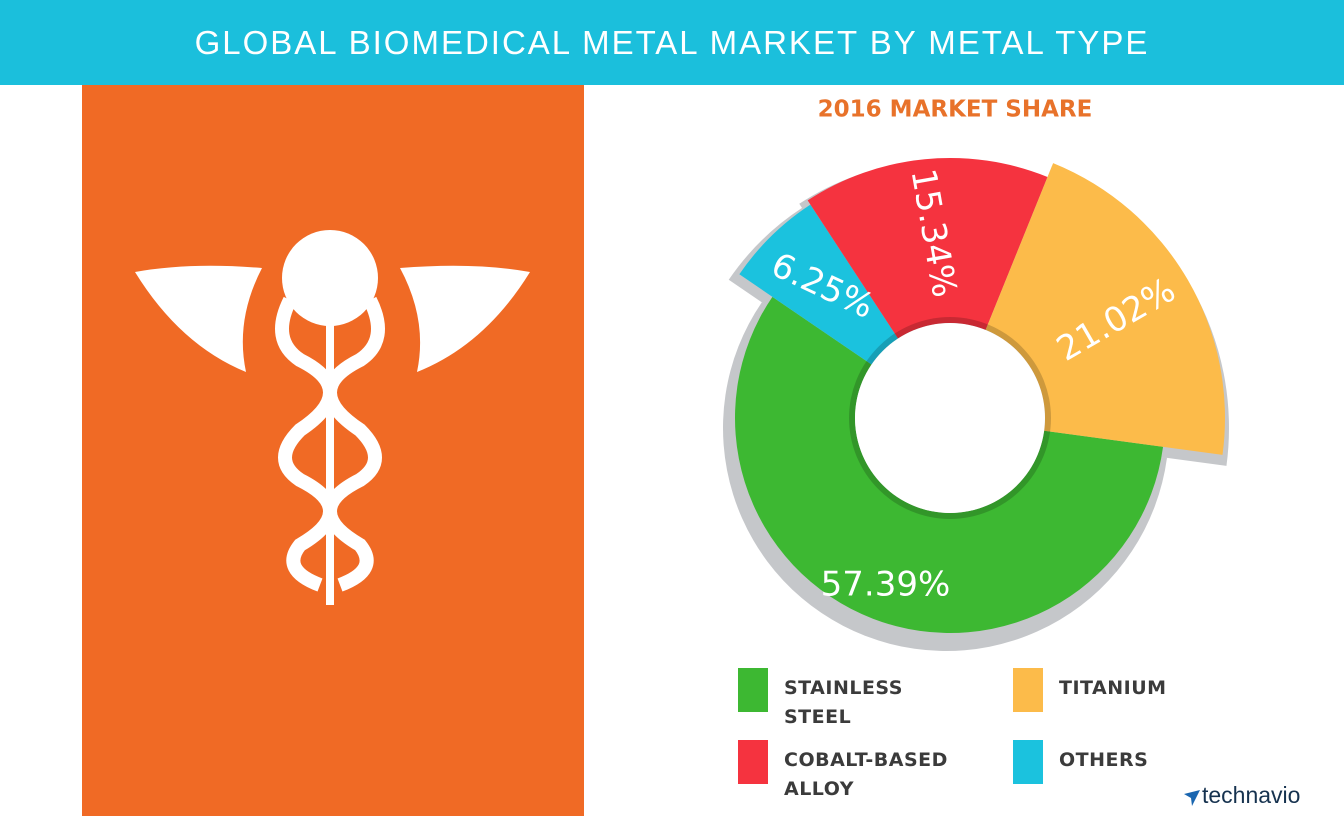  What do you see at coordinates (1104, 760) in the screenshot?
I see `legend-label: OTHERS` at bounding box center [1104, 760].